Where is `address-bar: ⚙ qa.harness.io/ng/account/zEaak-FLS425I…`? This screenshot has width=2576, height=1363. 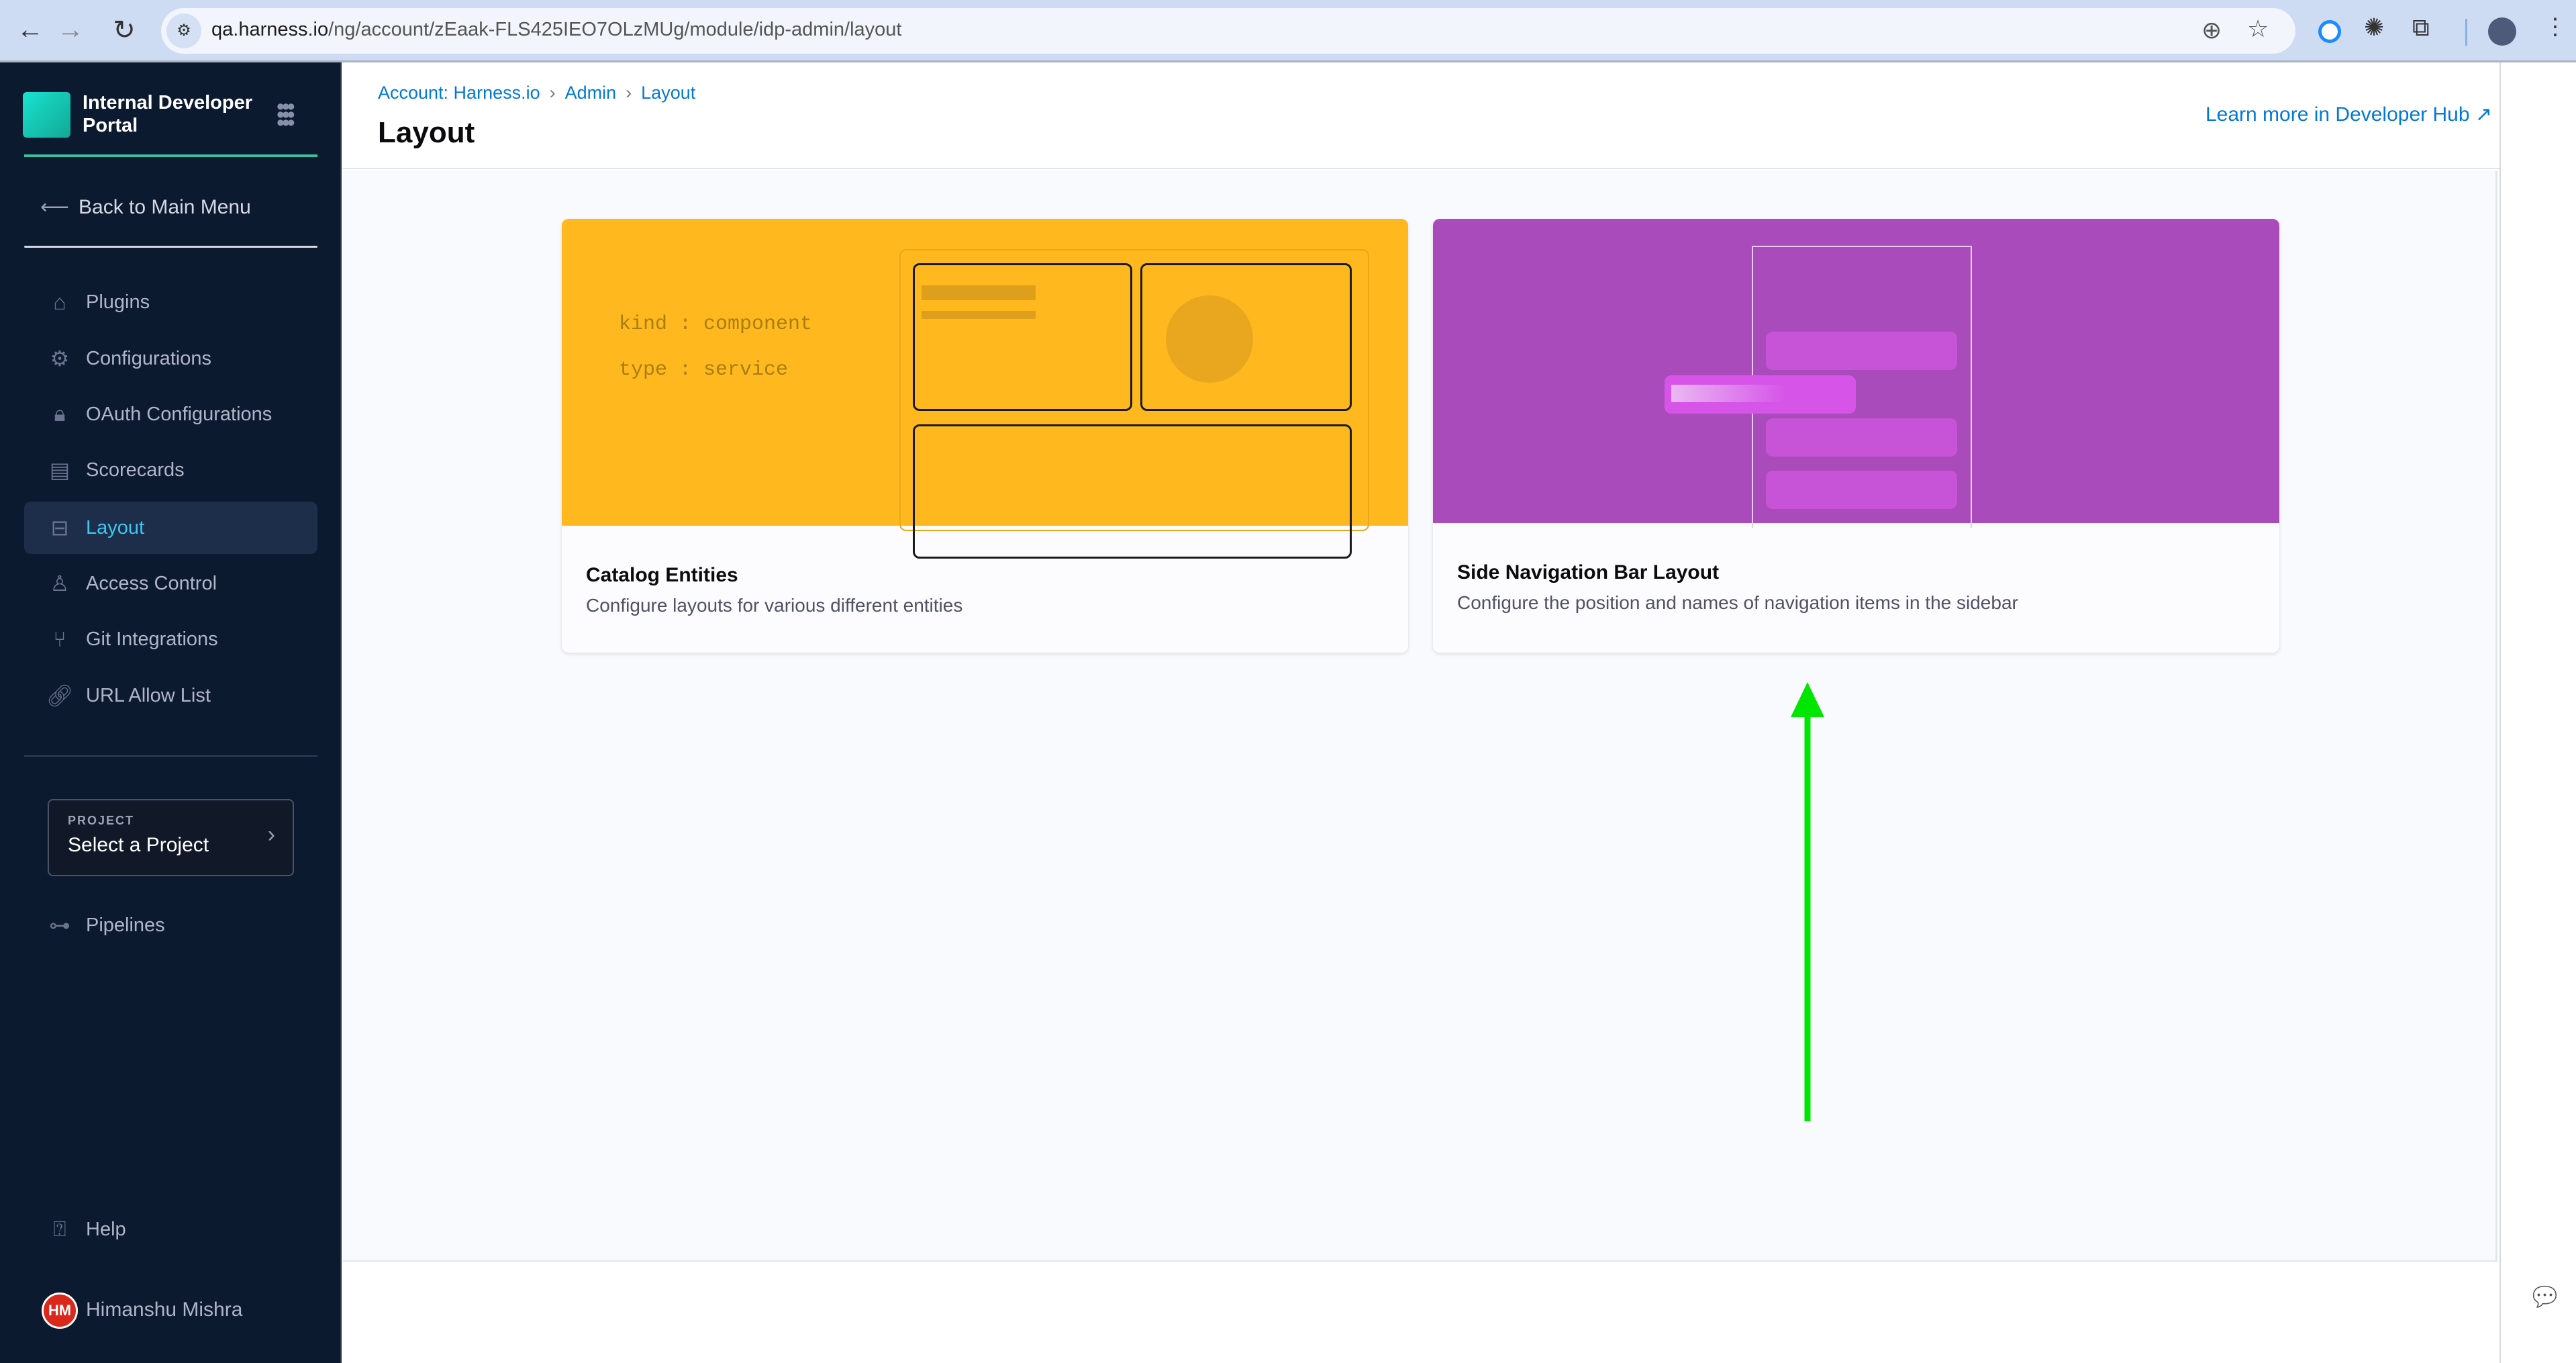
address-bar: ⚙ qa.harness.io/ng/account/zEaak-FLS425I… is located at coordinates (1228, 31).